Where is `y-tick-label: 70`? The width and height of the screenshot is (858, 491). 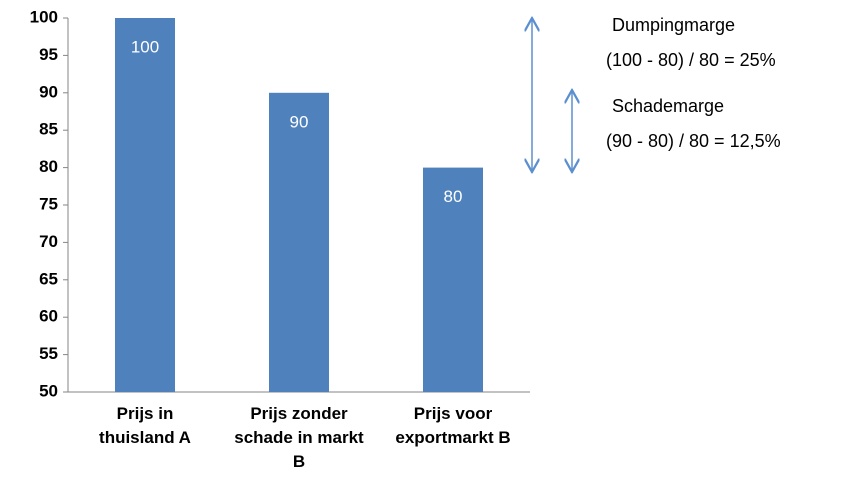 y-tick-label: 70 is located at coordinates (48, 241).